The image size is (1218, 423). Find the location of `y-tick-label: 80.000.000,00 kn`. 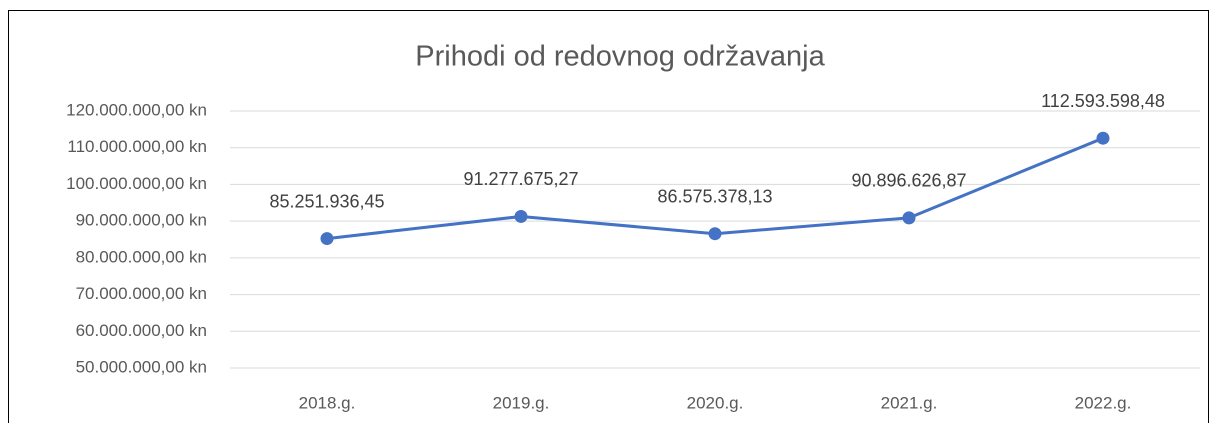

y-tick-label: 80.000.000,00 kn is located at coordinates (141, 256).